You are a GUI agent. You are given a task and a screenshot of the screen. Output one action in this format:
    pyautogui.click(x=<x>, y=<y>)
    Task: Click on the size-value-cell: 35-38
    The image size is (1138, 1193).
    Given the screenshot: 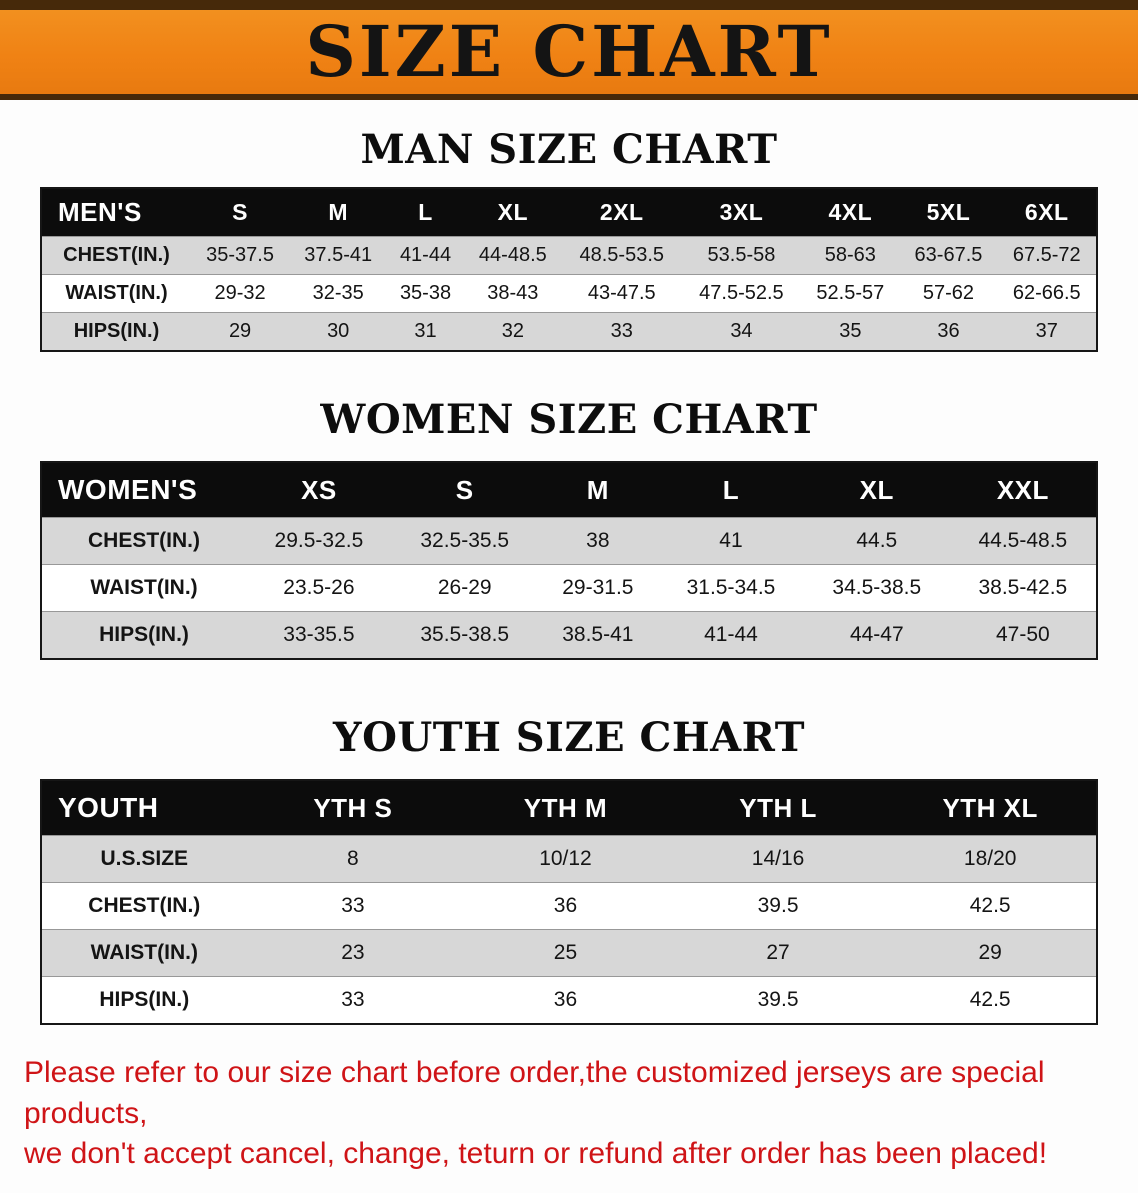 What is the action you would take?
    pyautogui.click(x=425, y=293)
    